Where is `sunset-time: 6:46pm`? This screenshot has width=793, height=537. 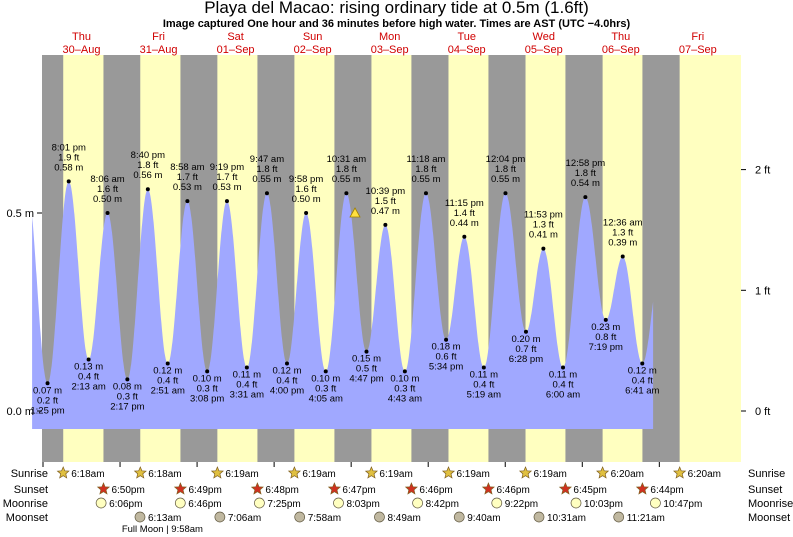 sunset-time: 6:46pm is located at coordinates (512, 490).